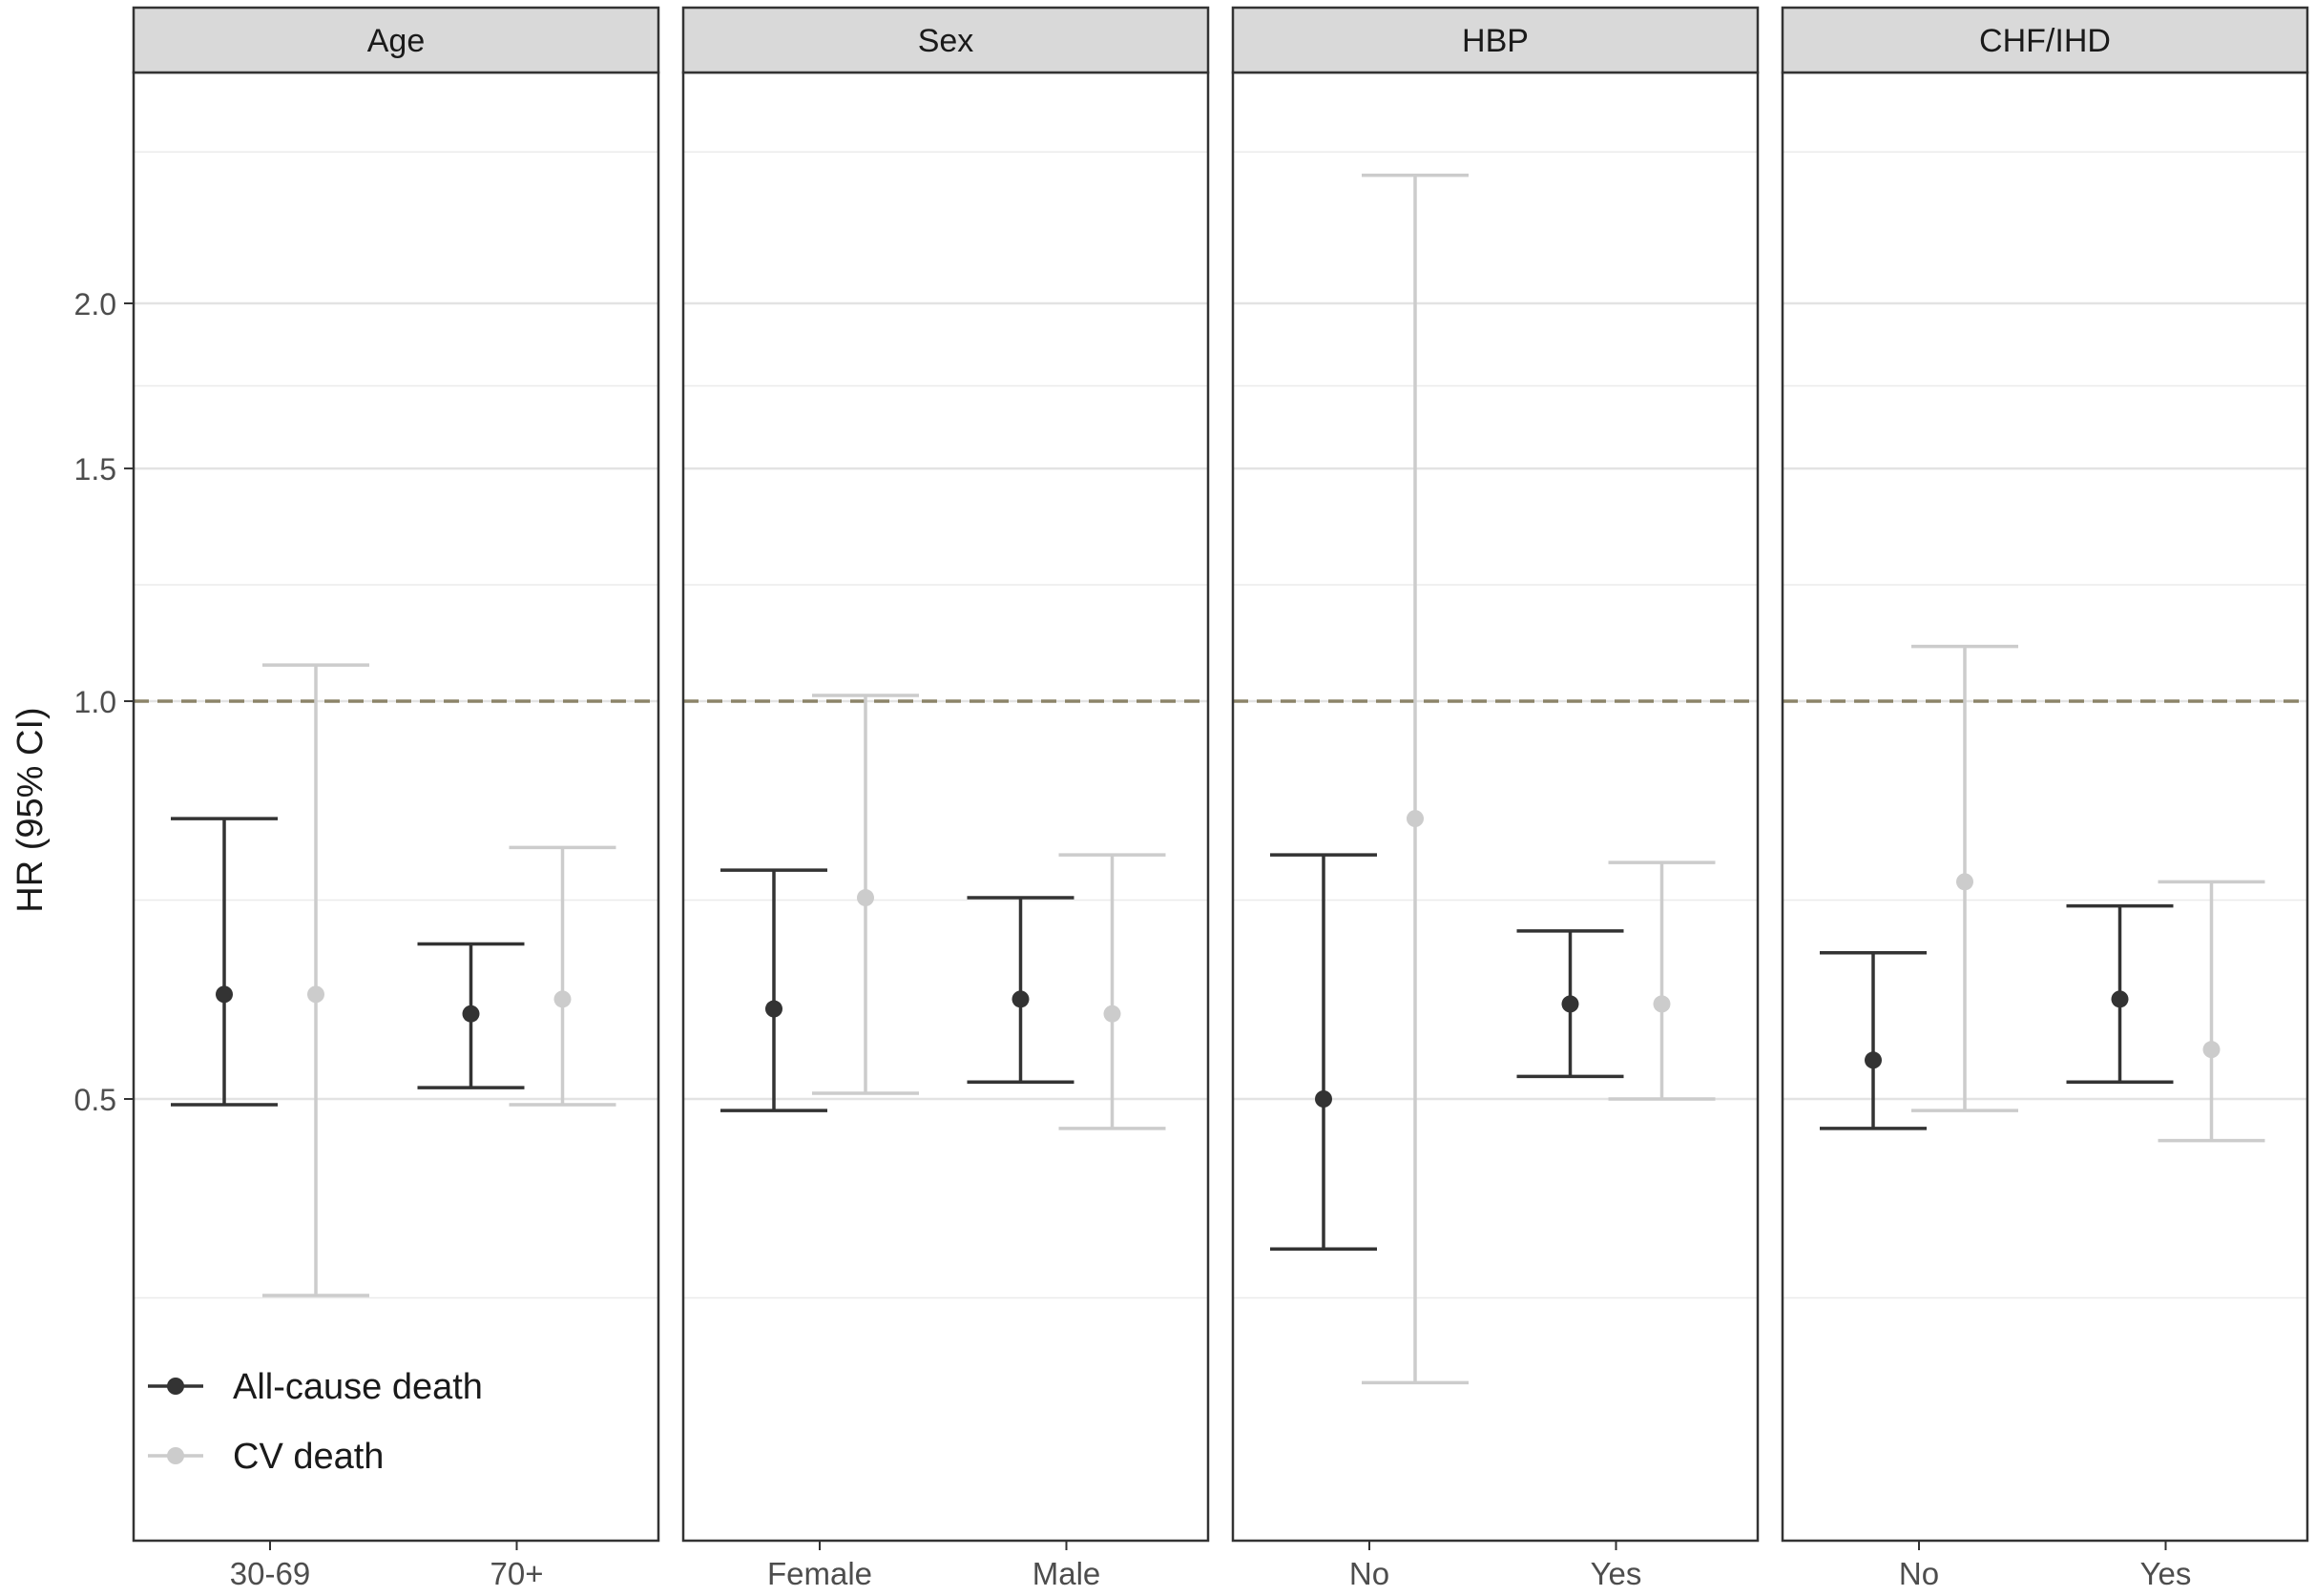 This screenshot has width=2315, height=1596. Describe the element at coordinates (819, 1574) in the screenshot. I see `x-tick-label: Female` at that location.